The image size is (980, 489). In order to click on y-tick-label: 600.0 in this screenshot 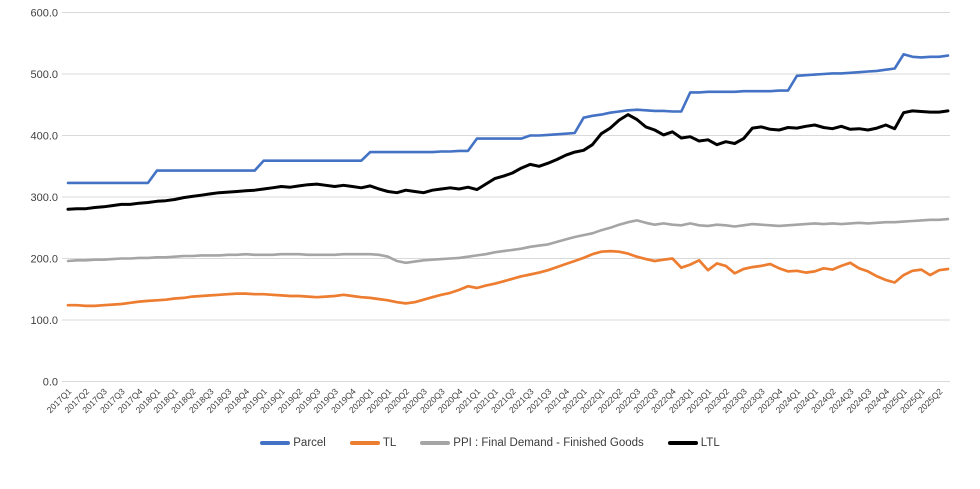, I will do `click(44, 14)`.